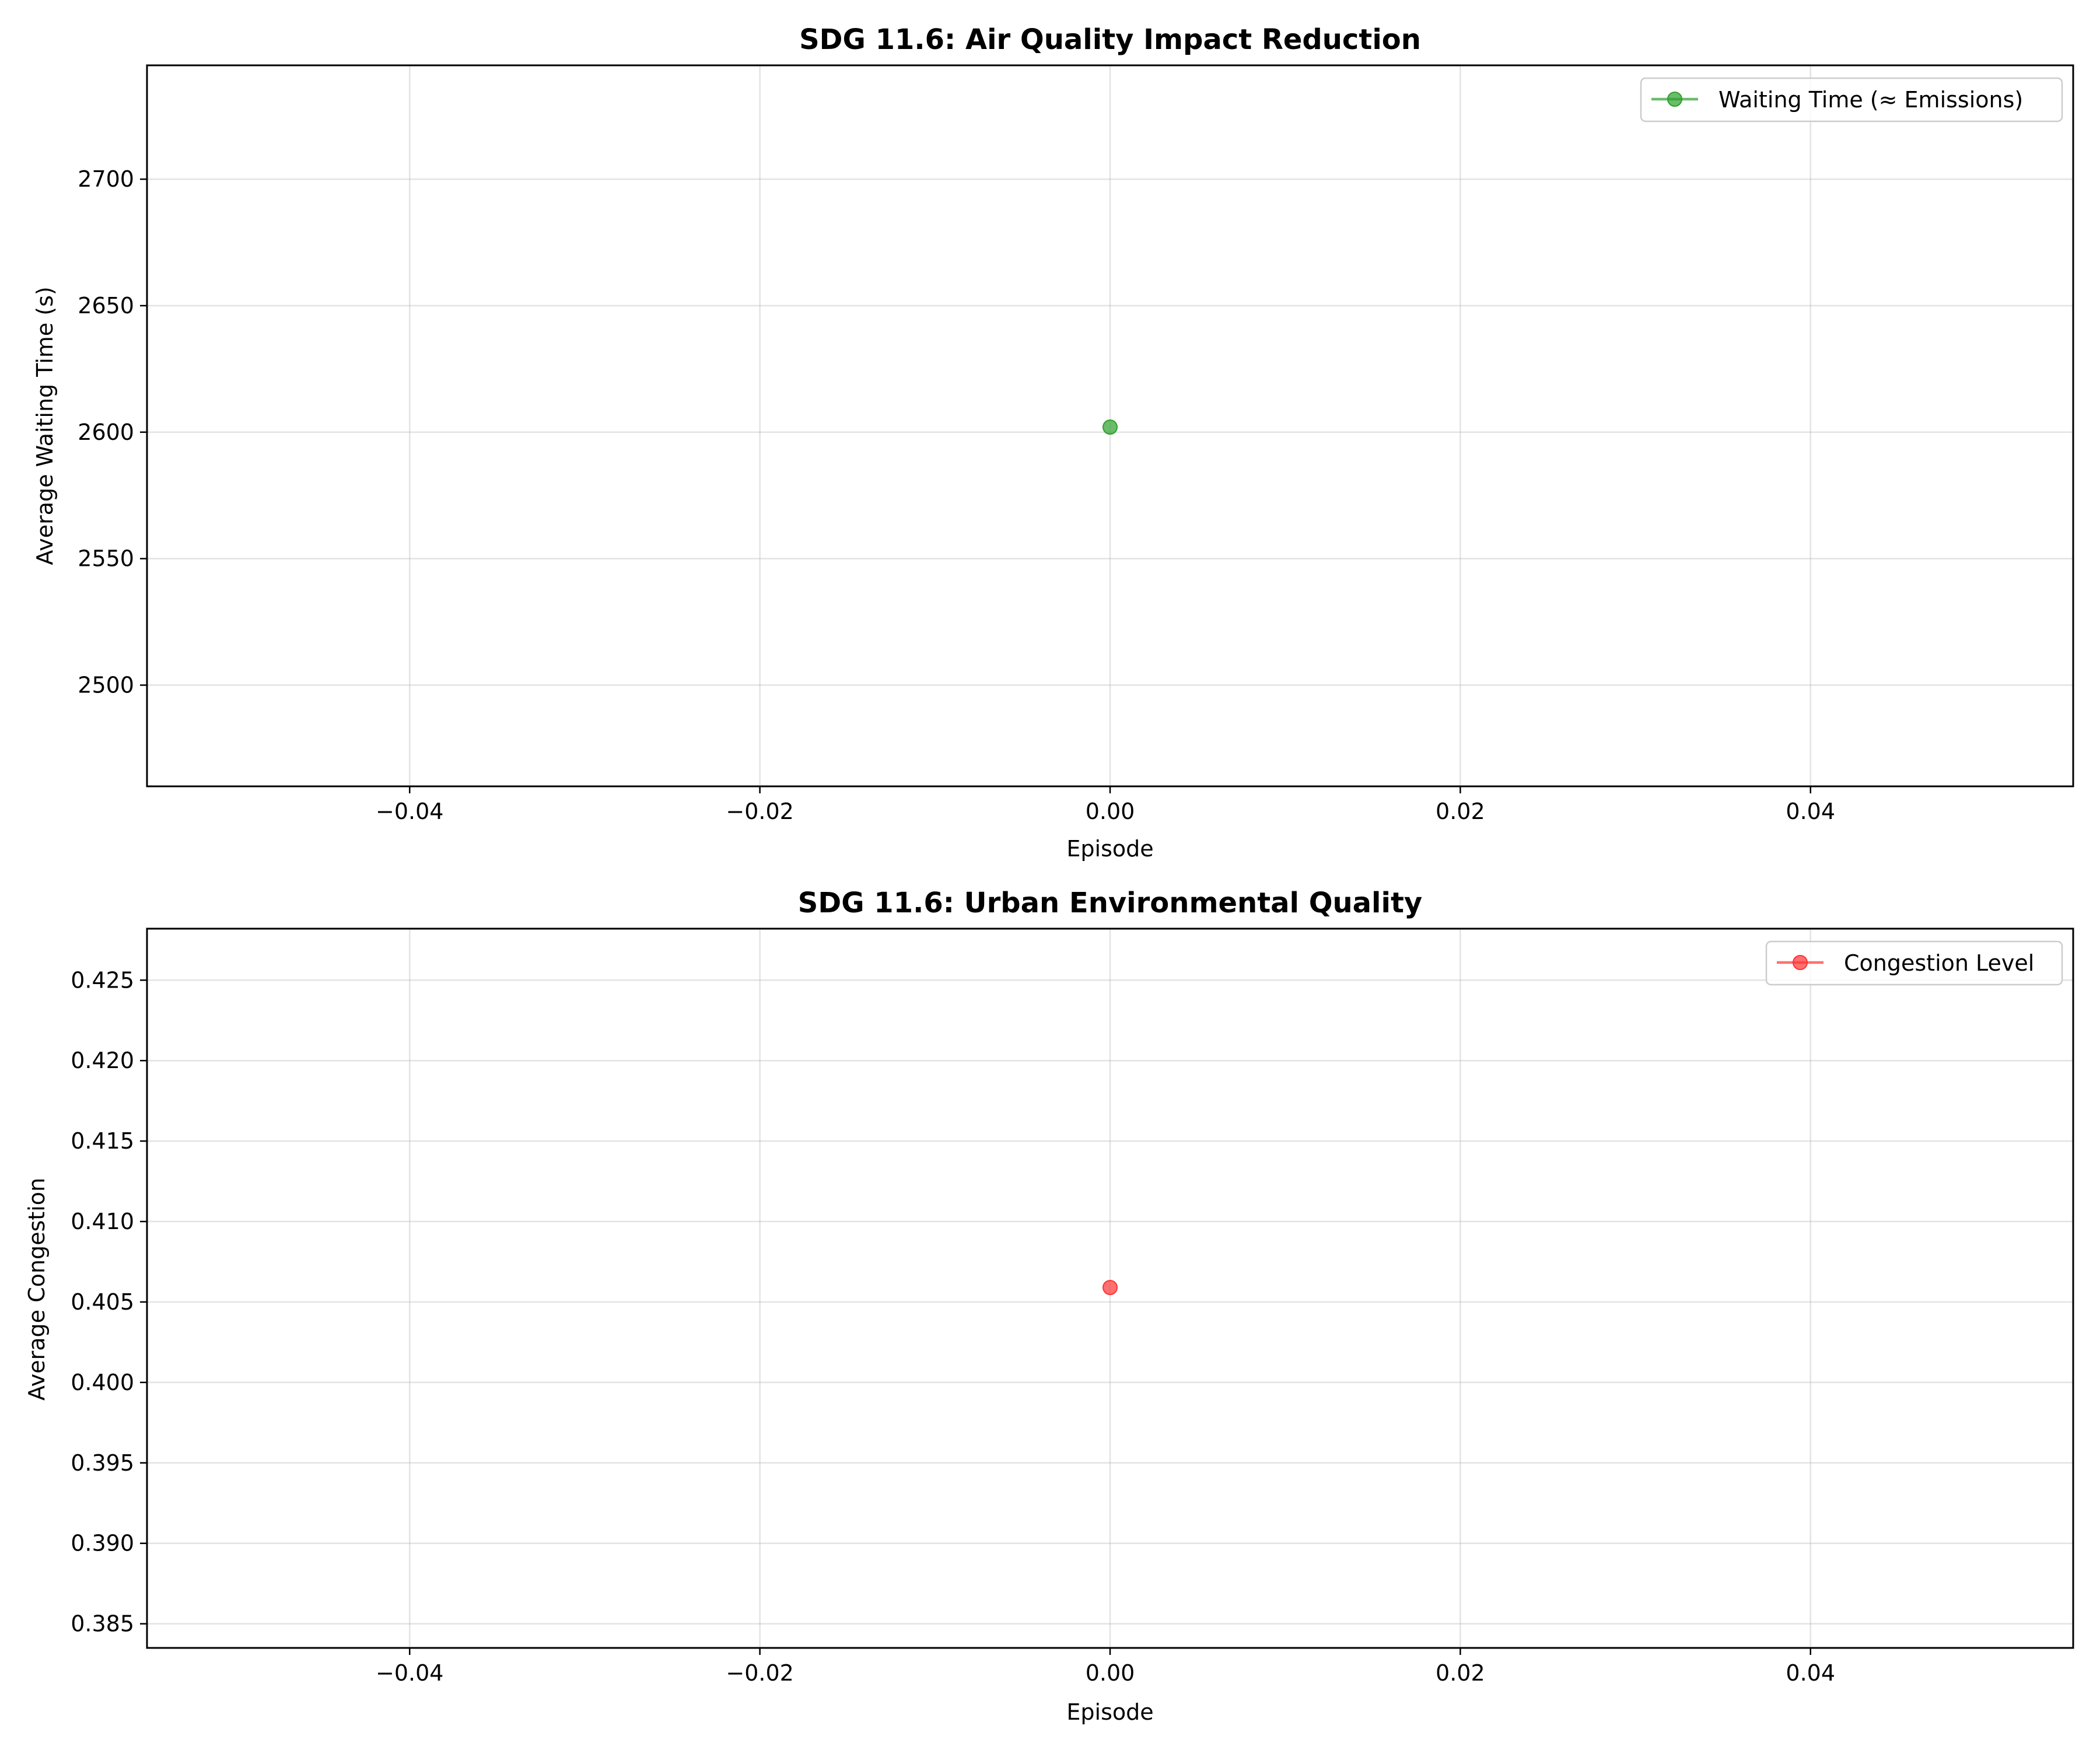 The width and height of the screenshot is (2100, 1750). Describe the element at coordinates (102, 980) in the screenshot. I see `y-tick-label: 0.425` at that location.